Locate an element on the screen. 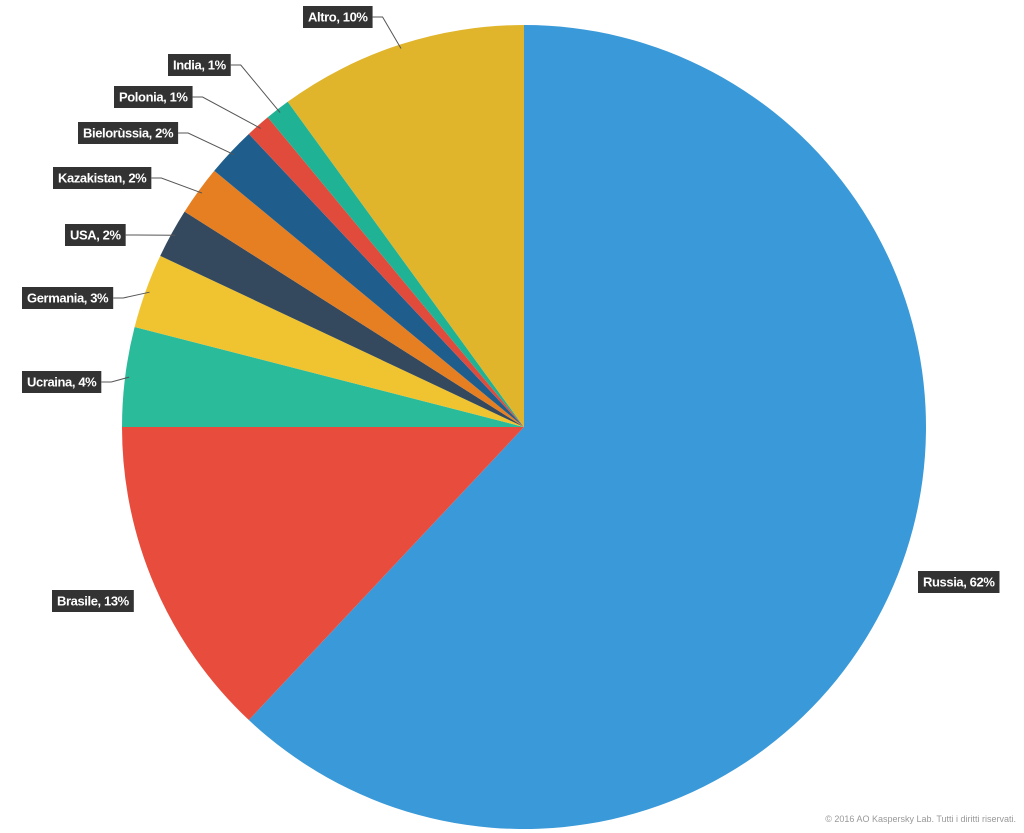  data-label: Germania, 3% is located at coordinates (68, 297).